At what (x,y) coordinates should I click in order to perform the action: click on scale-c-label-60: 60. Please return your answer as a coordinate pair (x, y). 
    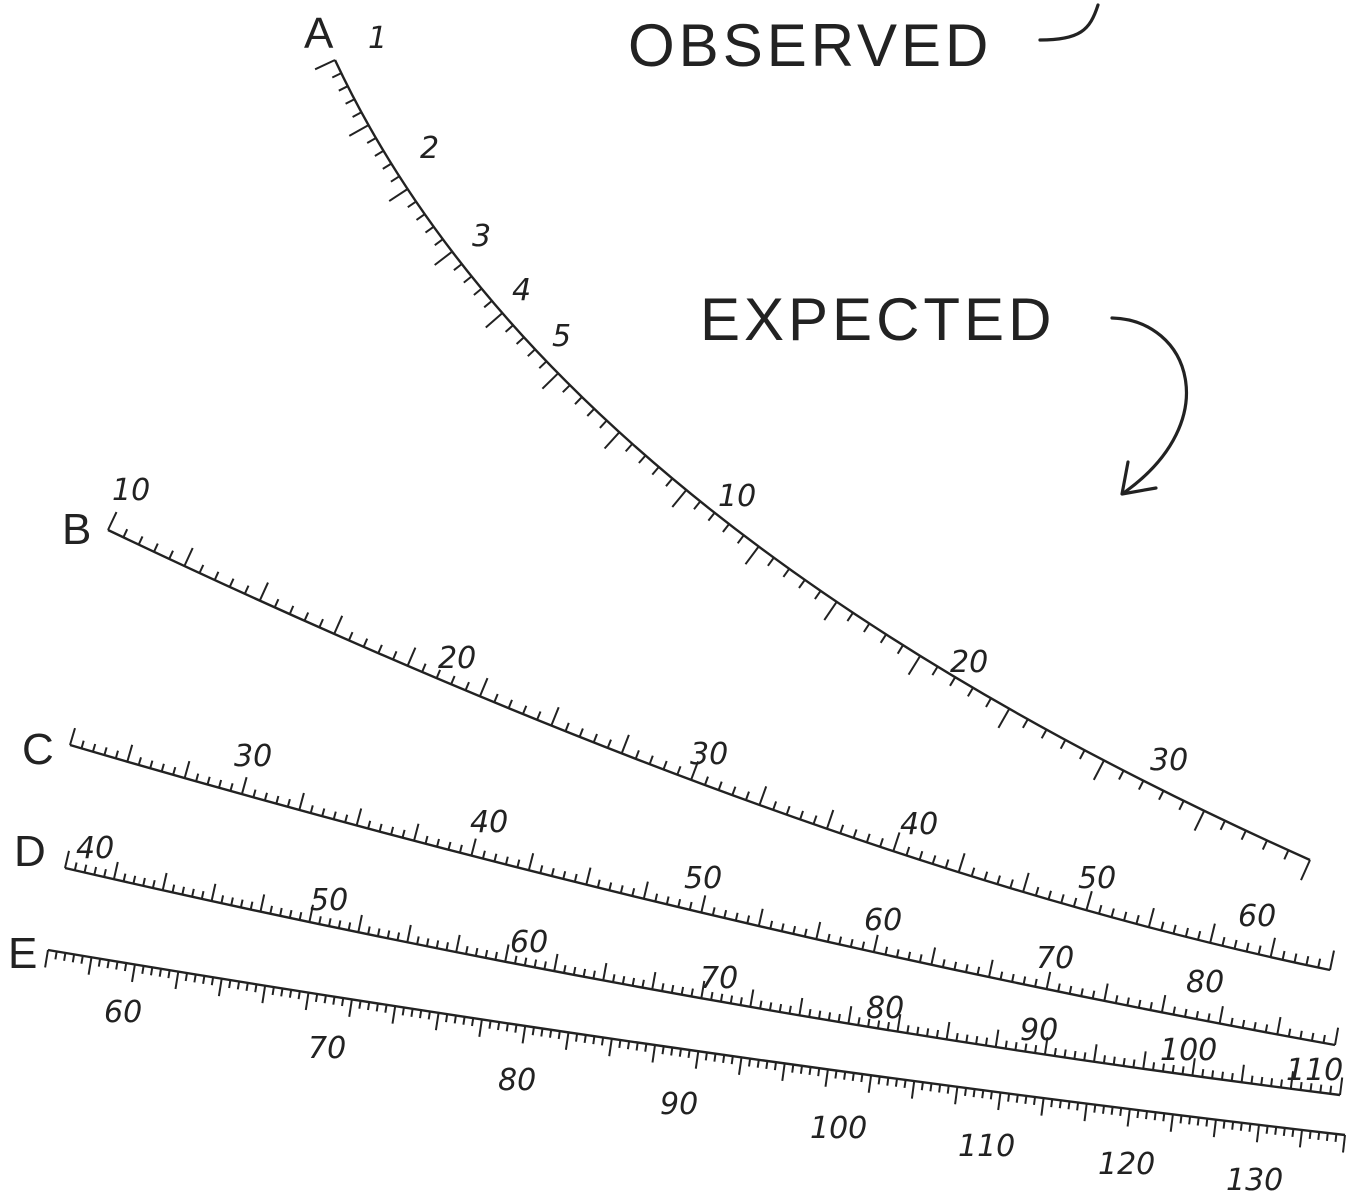
    Looking at the image, I should click on (883, 920).